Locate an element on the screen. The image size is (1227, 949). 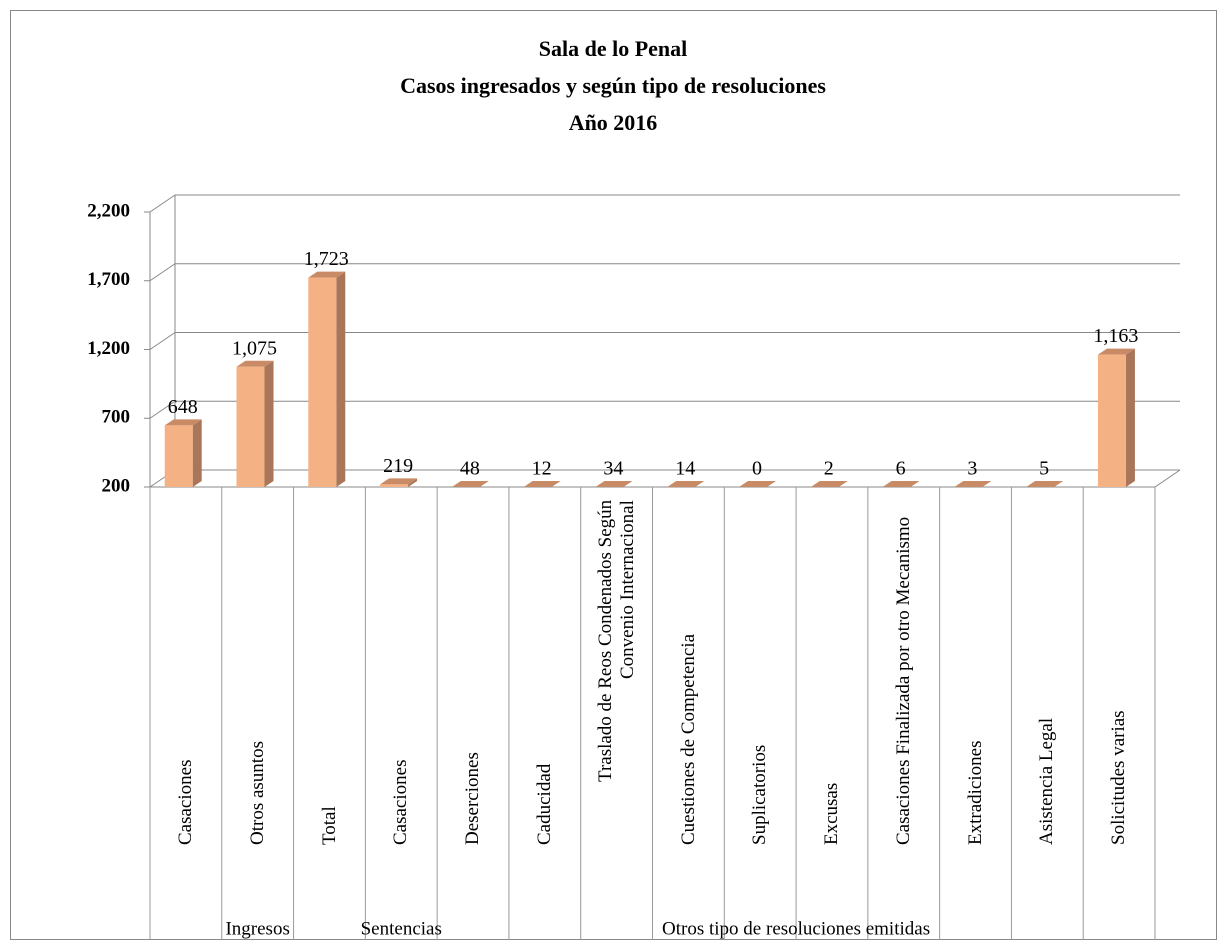
data-label: 0 is located at coordinates (757, 469).